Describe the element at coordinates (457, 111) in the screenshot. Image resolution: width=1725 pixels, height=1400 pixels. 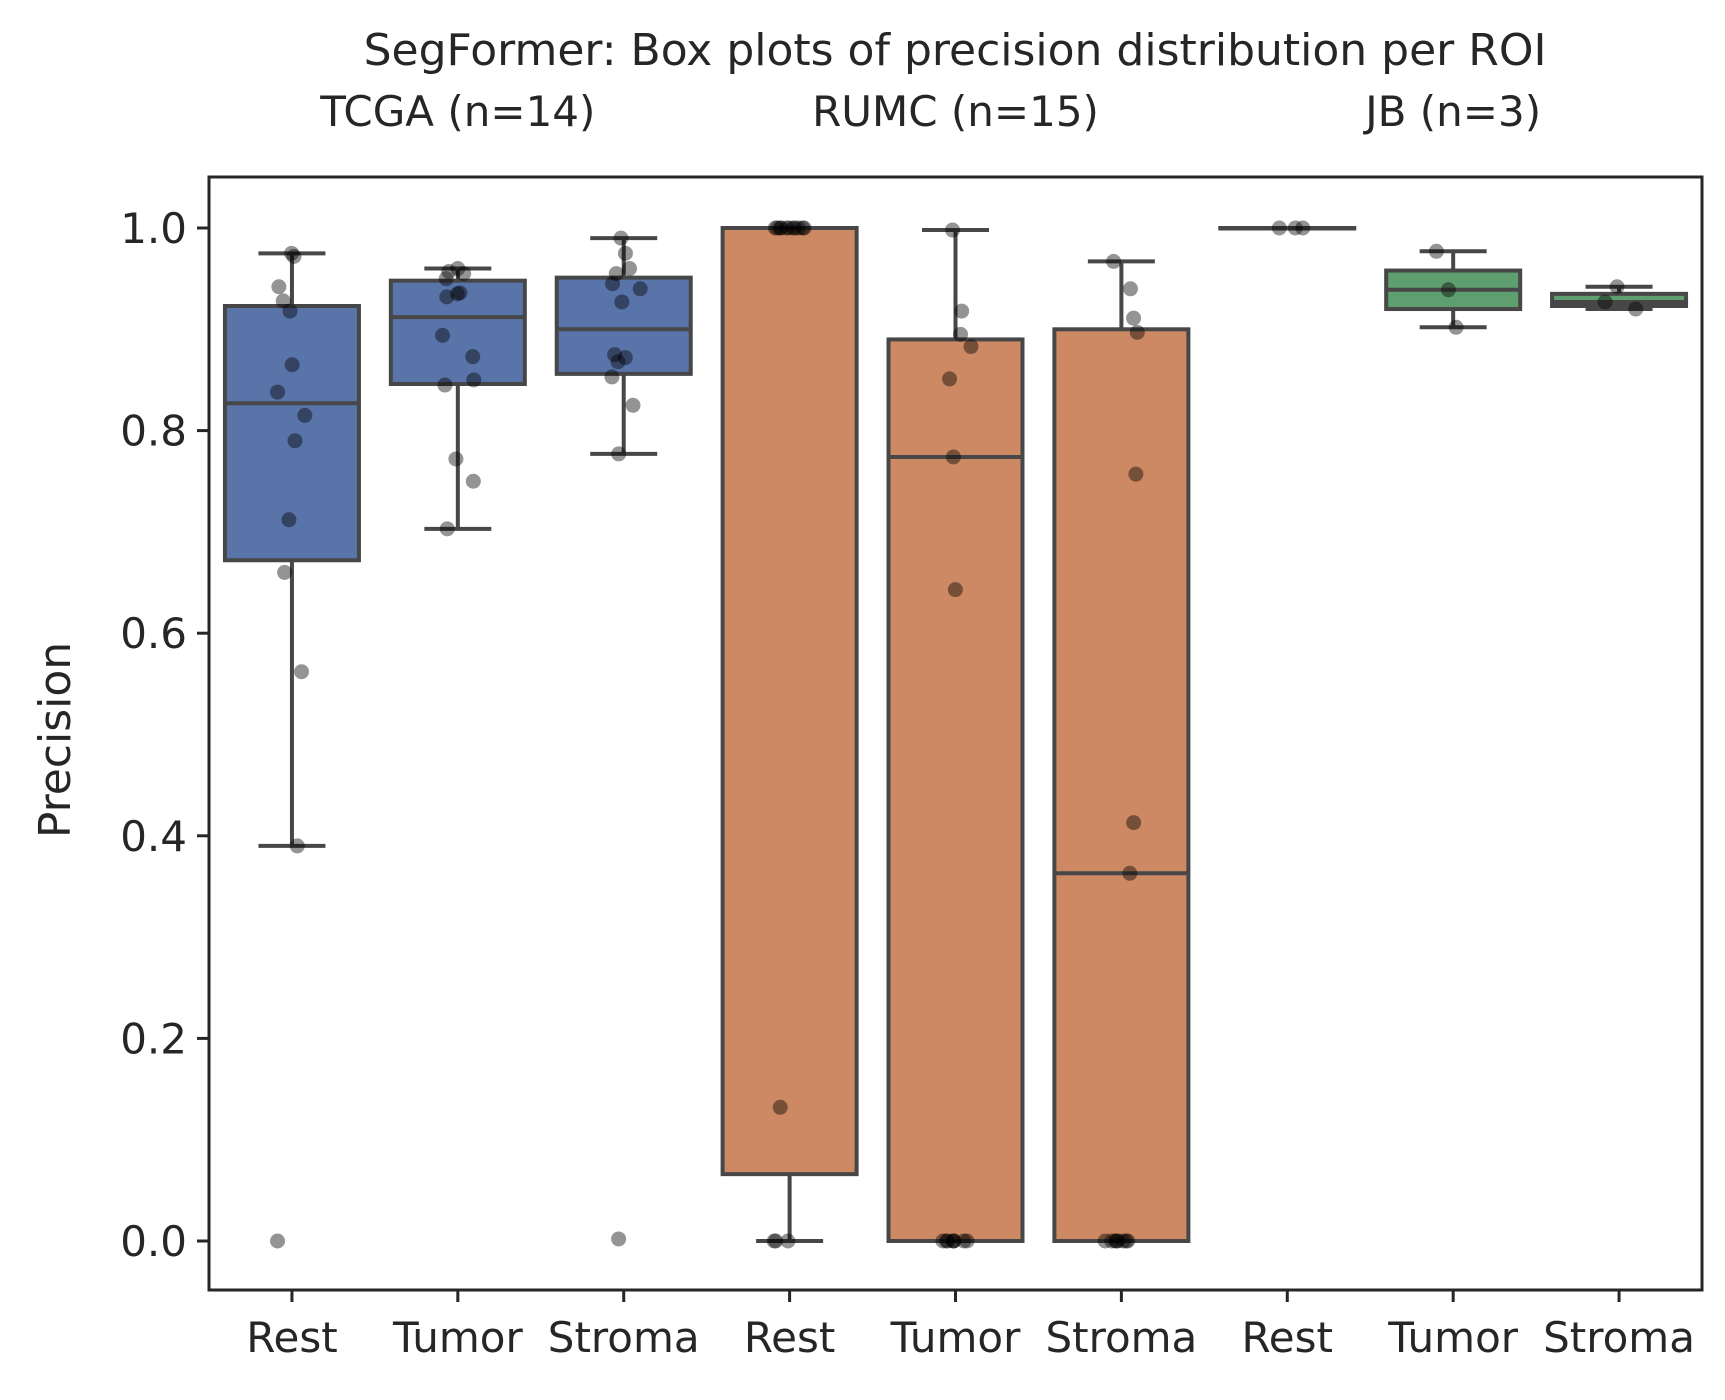
I see `group-label: TCGA (n=14)` at that location.